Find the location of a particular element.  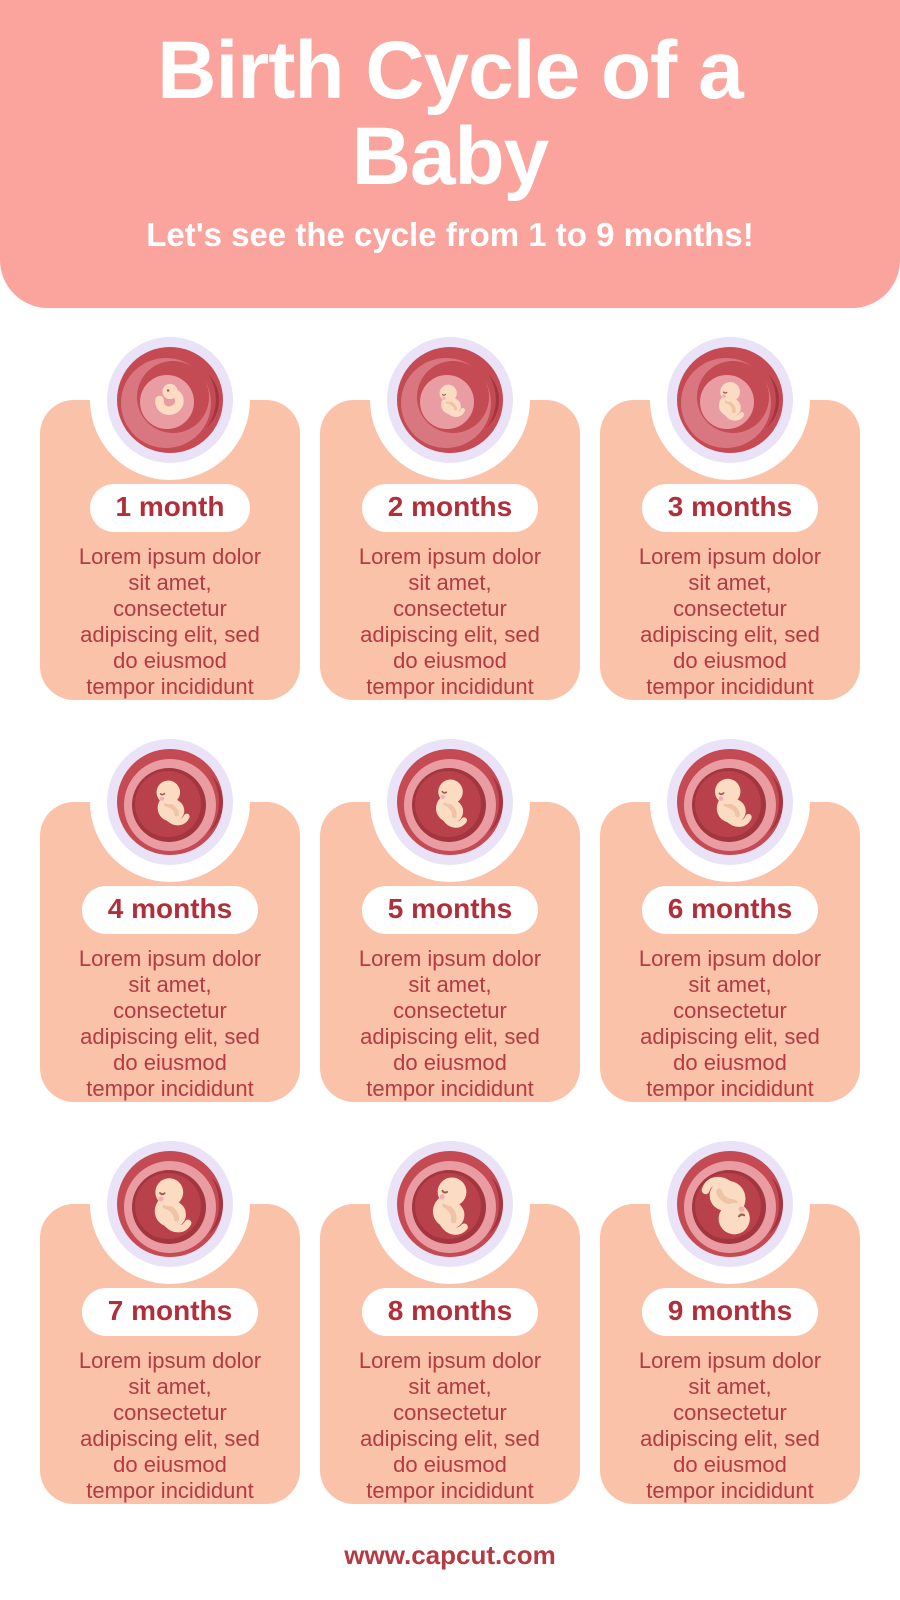

month-badge-label: 3 months is located at coordinates (730, 506).